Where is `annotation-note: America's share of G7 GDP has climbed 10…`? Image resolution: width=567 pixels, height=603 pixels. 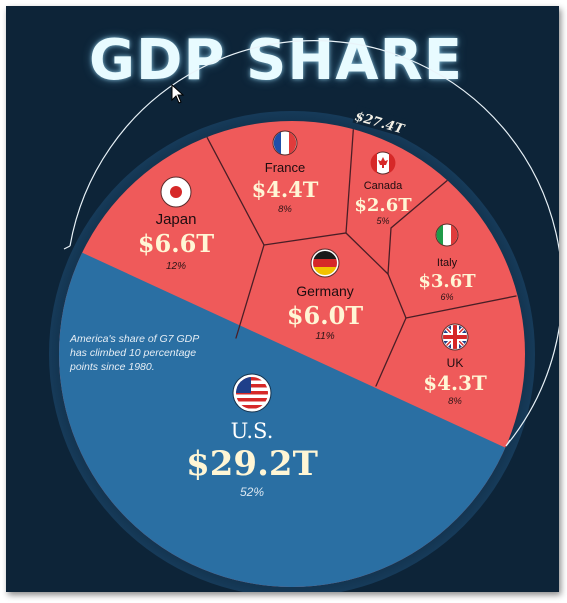
annotation-note: America's share of G7 GDP has climbed 10… is located at coordinates (134, 353).